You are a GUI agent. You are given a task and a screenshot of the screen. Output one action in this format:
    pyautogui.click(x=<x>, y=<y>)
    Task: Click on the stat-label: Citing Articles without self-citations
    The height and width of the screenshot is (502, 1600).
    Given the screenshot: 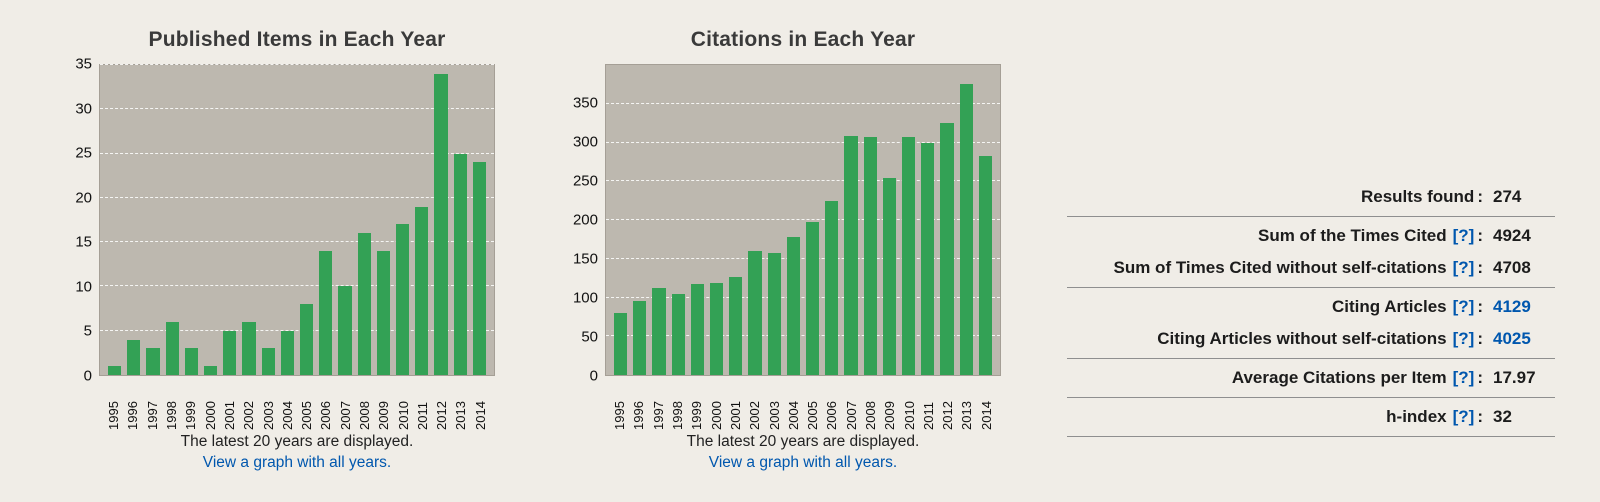 What is the action you would take?
    pyautogui.click(x=1302, y=338)
    